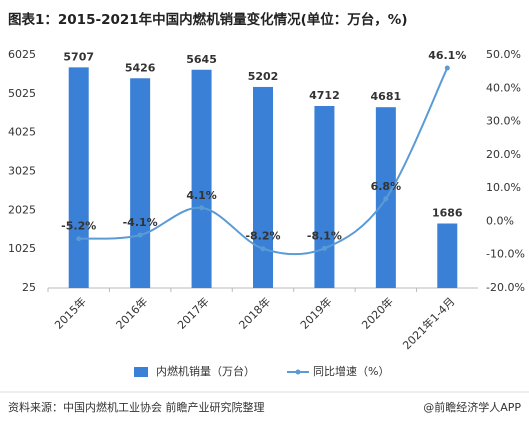 The width and height of the screenshot is (529, 426). What do you see at coordinates (324, 235) in the screenshot?
I see `line-value-label: -8.1%` at bounding box center [324, 235].